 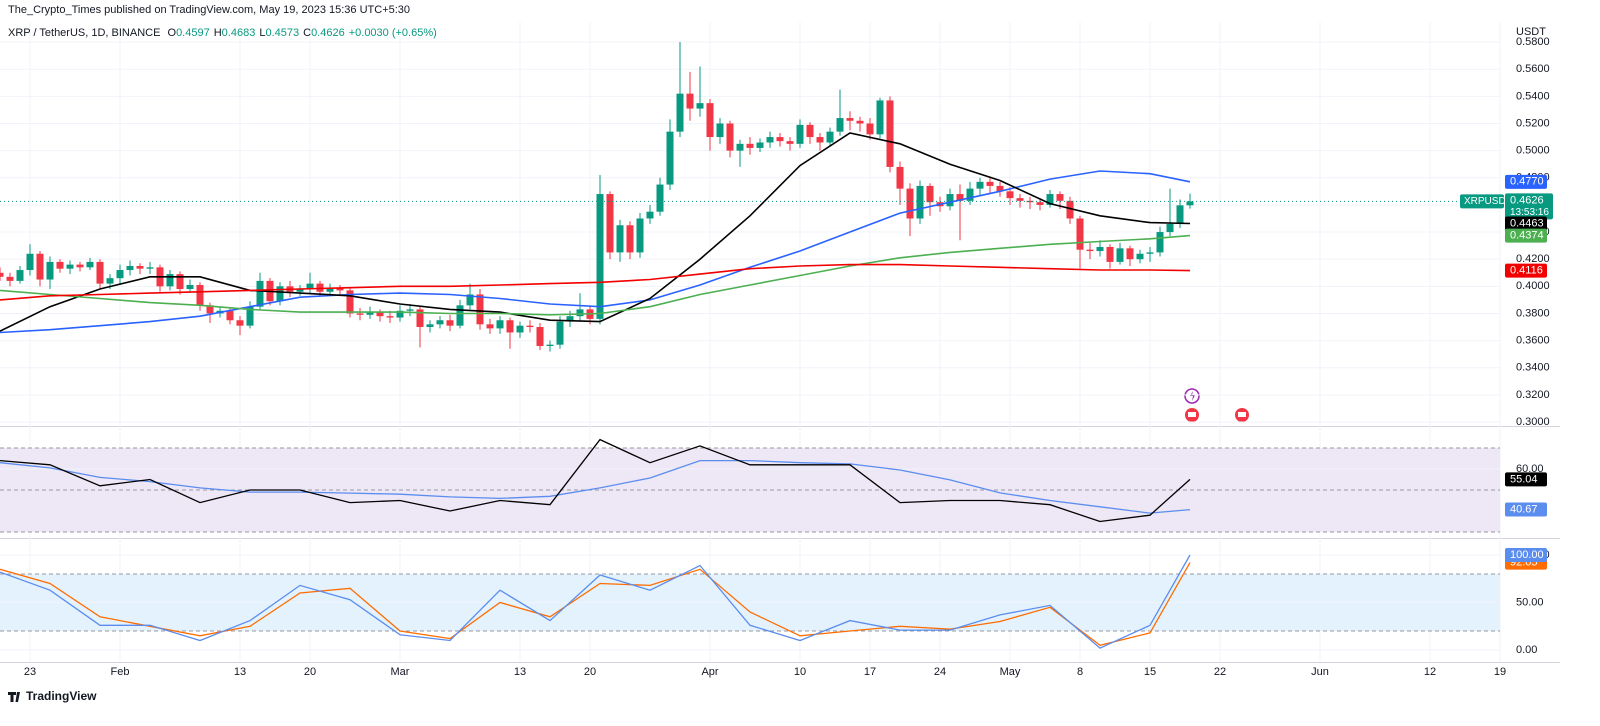 What do you see at coordinates (1526, 650) in the screenshot?
I see `y-tick-label: 0.00` at bounding box center [1526, 650].